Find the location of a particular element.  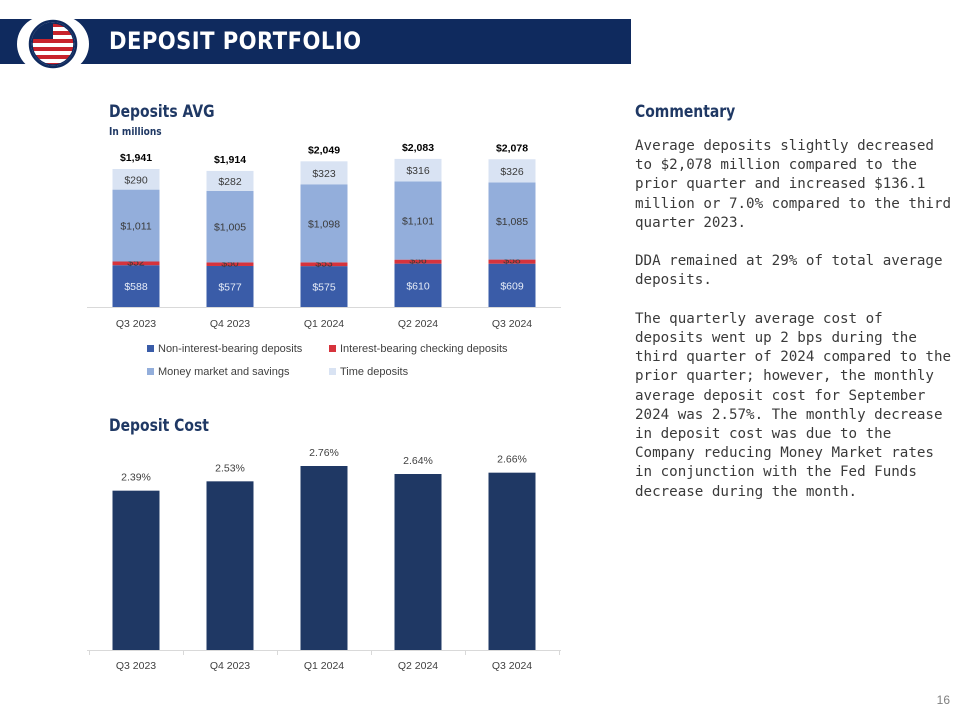

page-number: 16 is located at coordinates (943, 700).